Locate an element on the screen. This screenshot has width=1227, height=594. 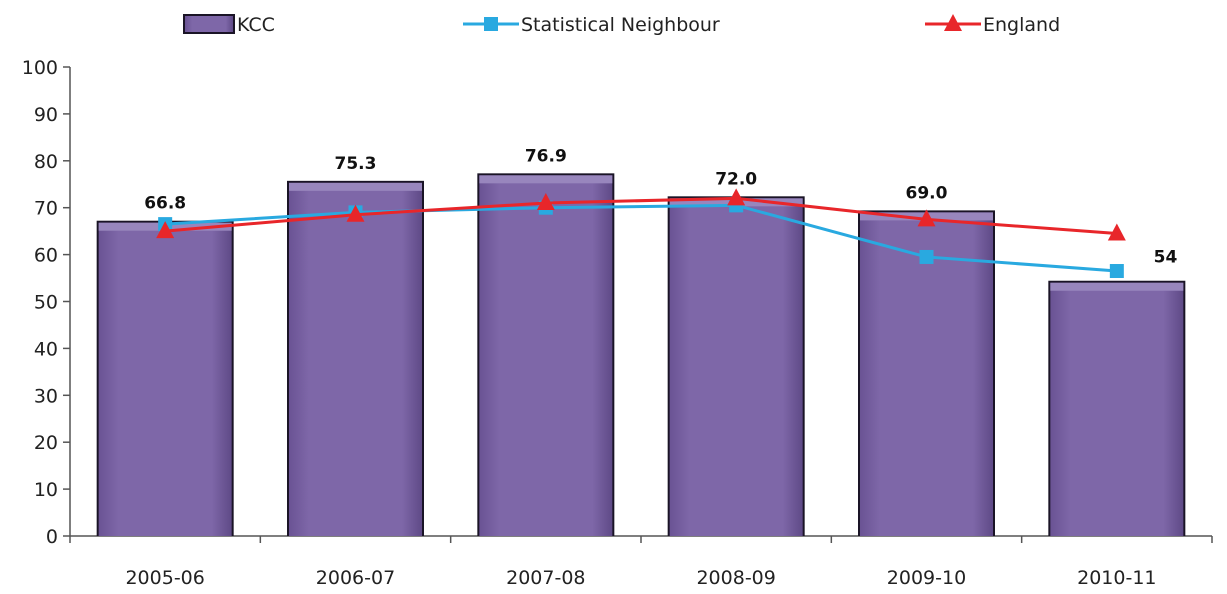
bar-data-label: 75.3 is located at coordinates (356, 164).